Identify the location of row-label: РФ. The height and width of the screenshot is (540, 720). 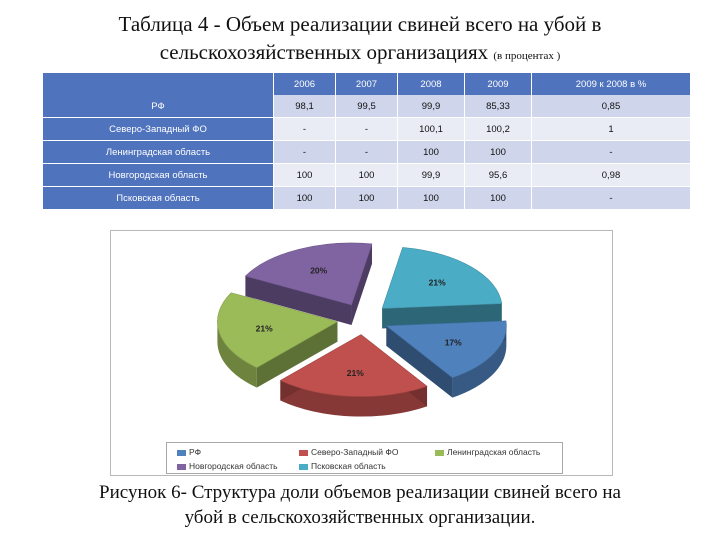
(158, 106).